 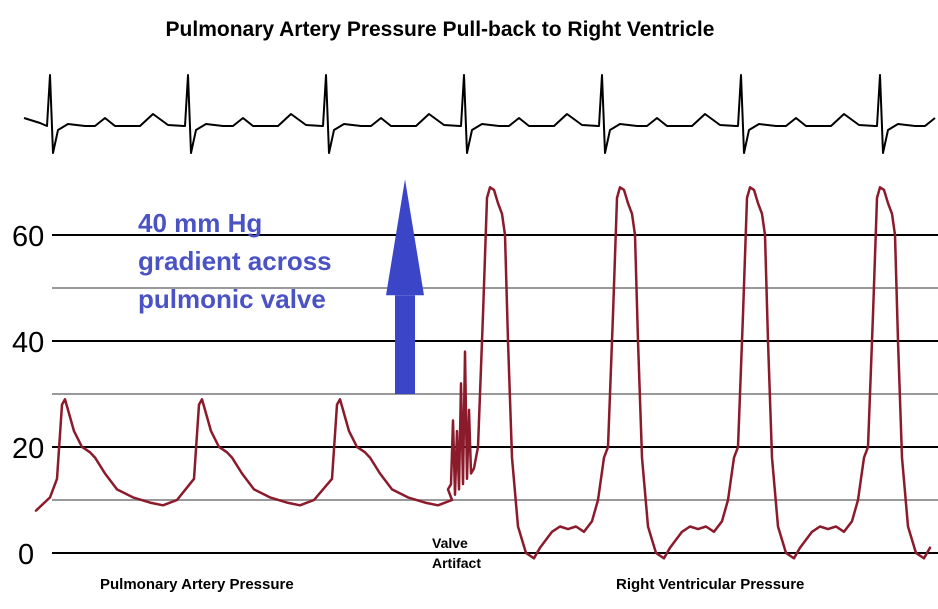 I want to click on gradient-annotation-line-1: 40 mm Hg, so click(x=200, y=223).